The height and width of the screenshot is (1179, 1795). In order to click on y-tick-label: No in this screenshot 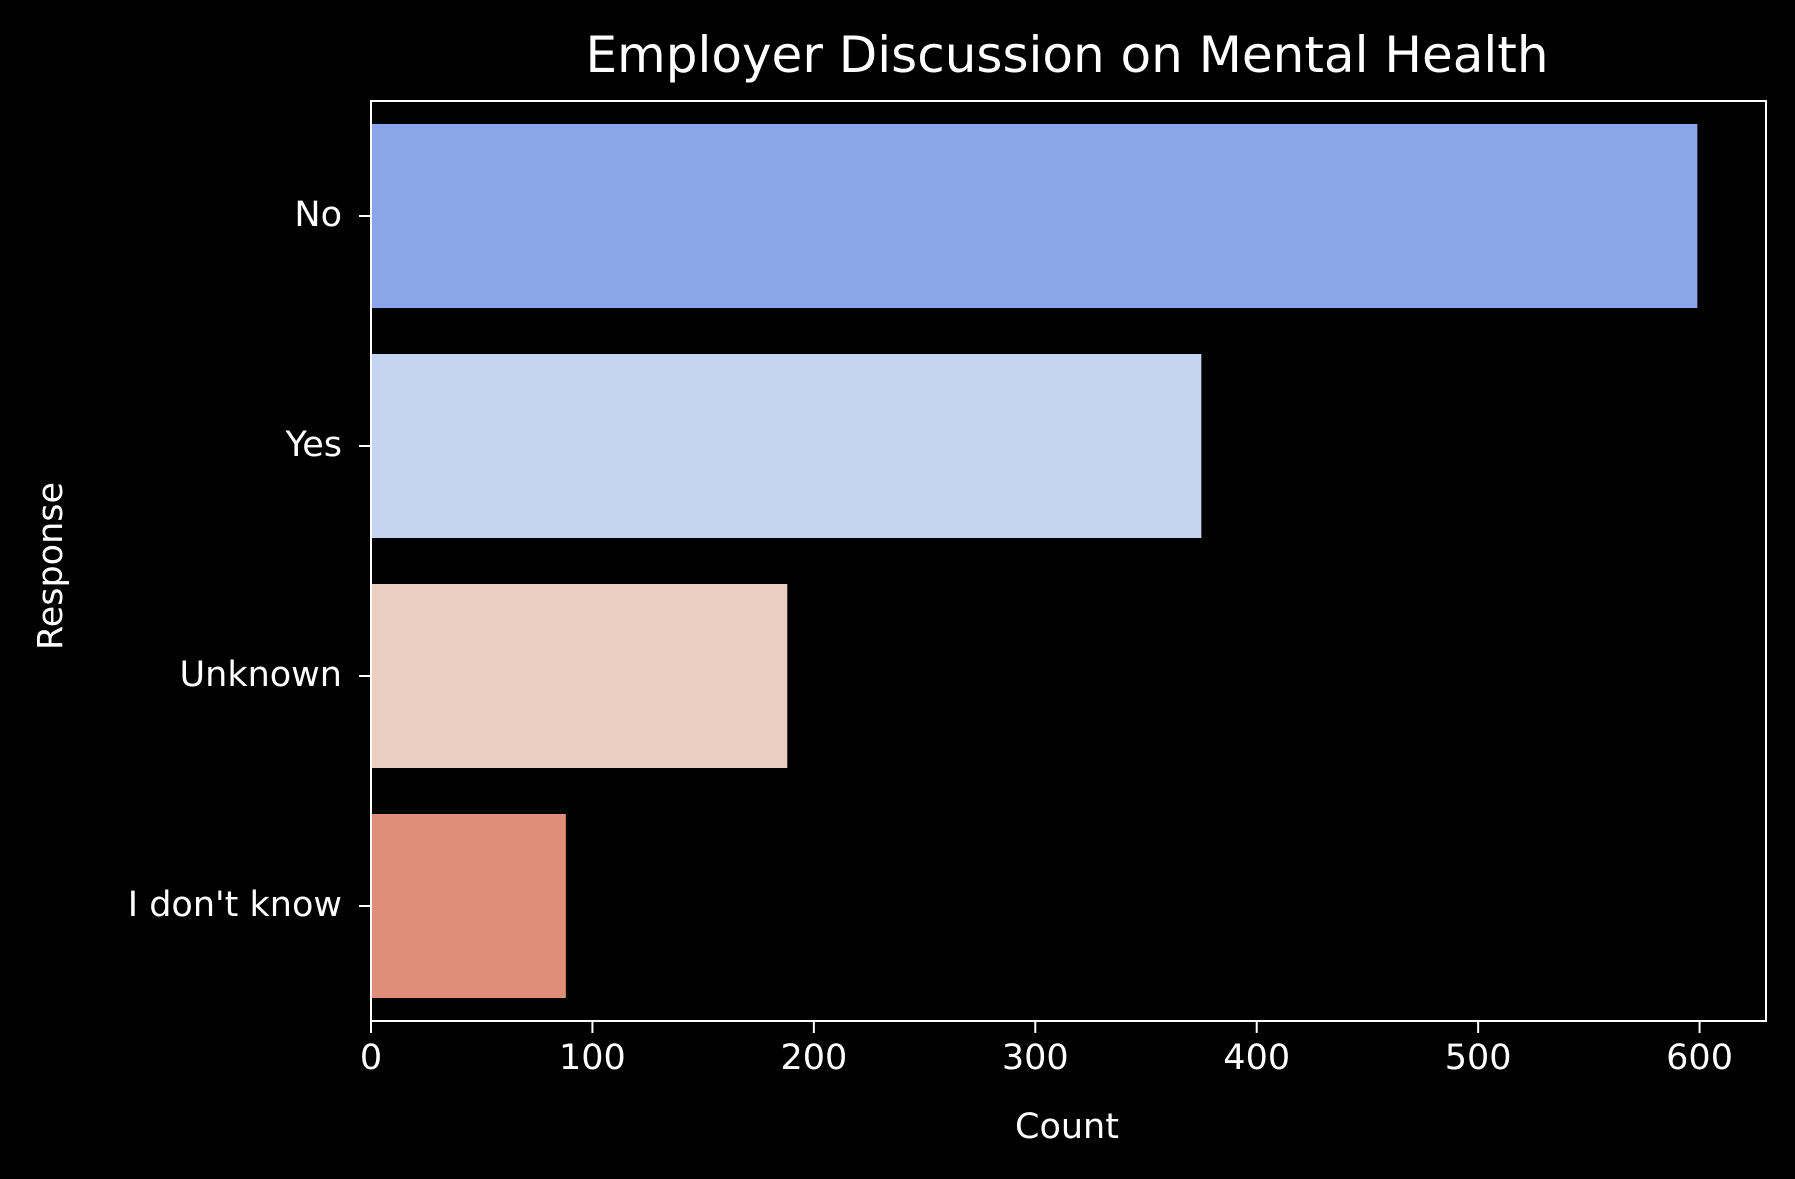, I will do `click(318, 215)`.